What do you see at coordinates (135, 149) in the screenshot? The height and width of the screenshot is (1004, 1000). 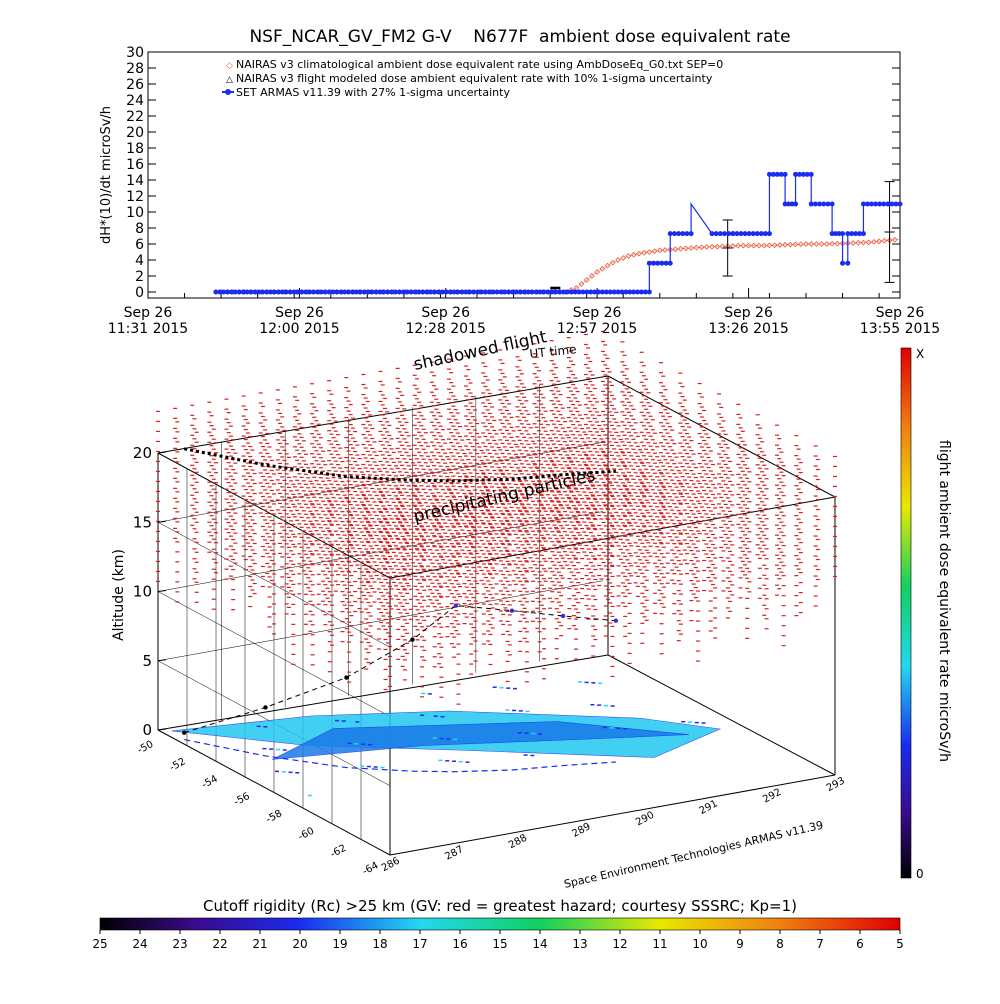 I see `y-tick-label: 18` at bounding box center [135, 149].